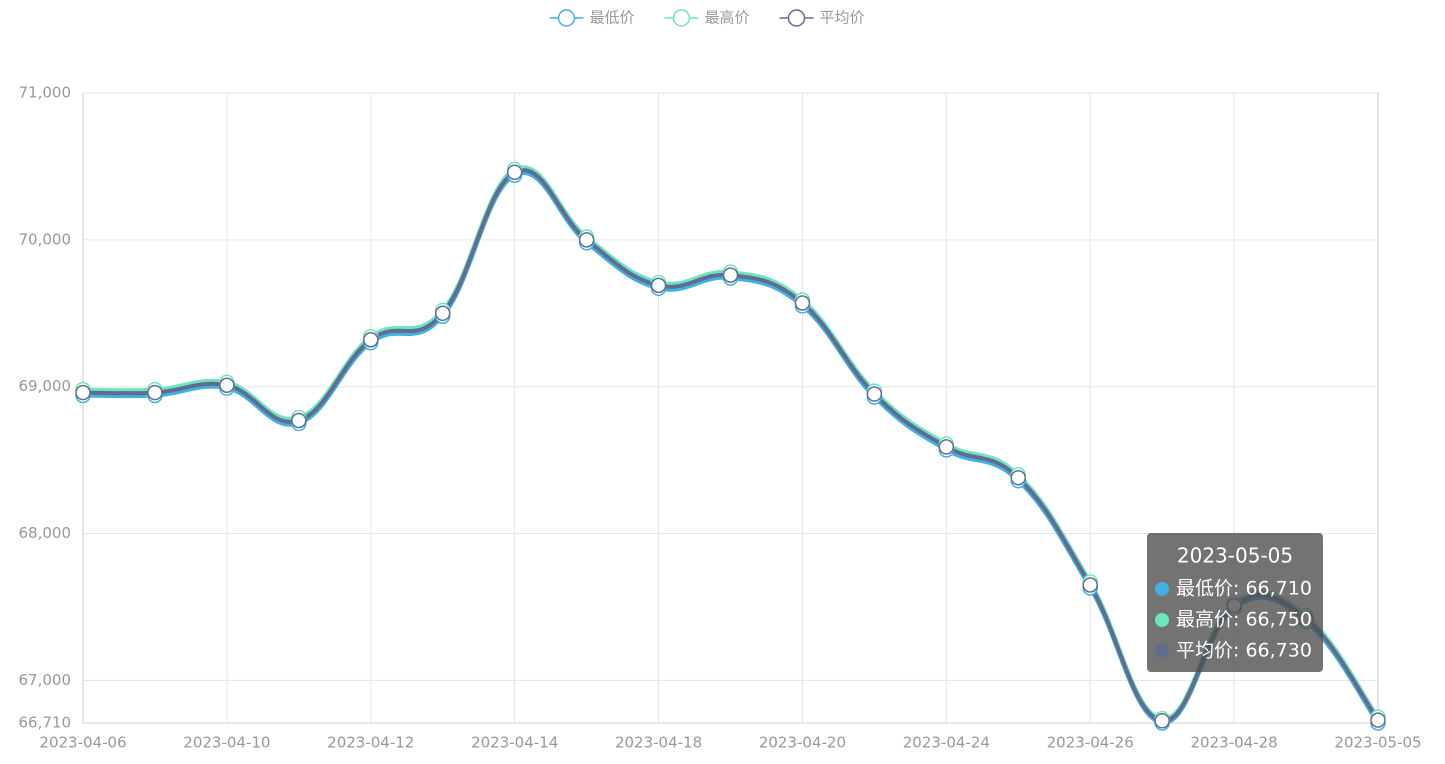 The image size is (1445, 764). Describe the element at coordinates (514, 743) in the screenshot. I see `x-tick-label: 2023-04-14` at that location.